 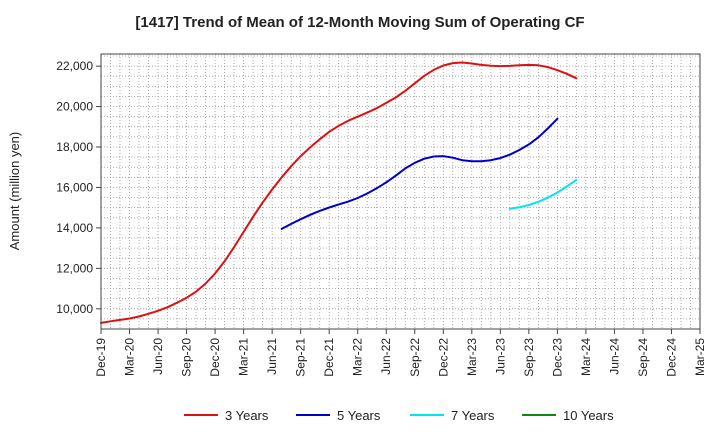 I want to click on x-tick-label: Sep-22, so click(x=415, y=357).